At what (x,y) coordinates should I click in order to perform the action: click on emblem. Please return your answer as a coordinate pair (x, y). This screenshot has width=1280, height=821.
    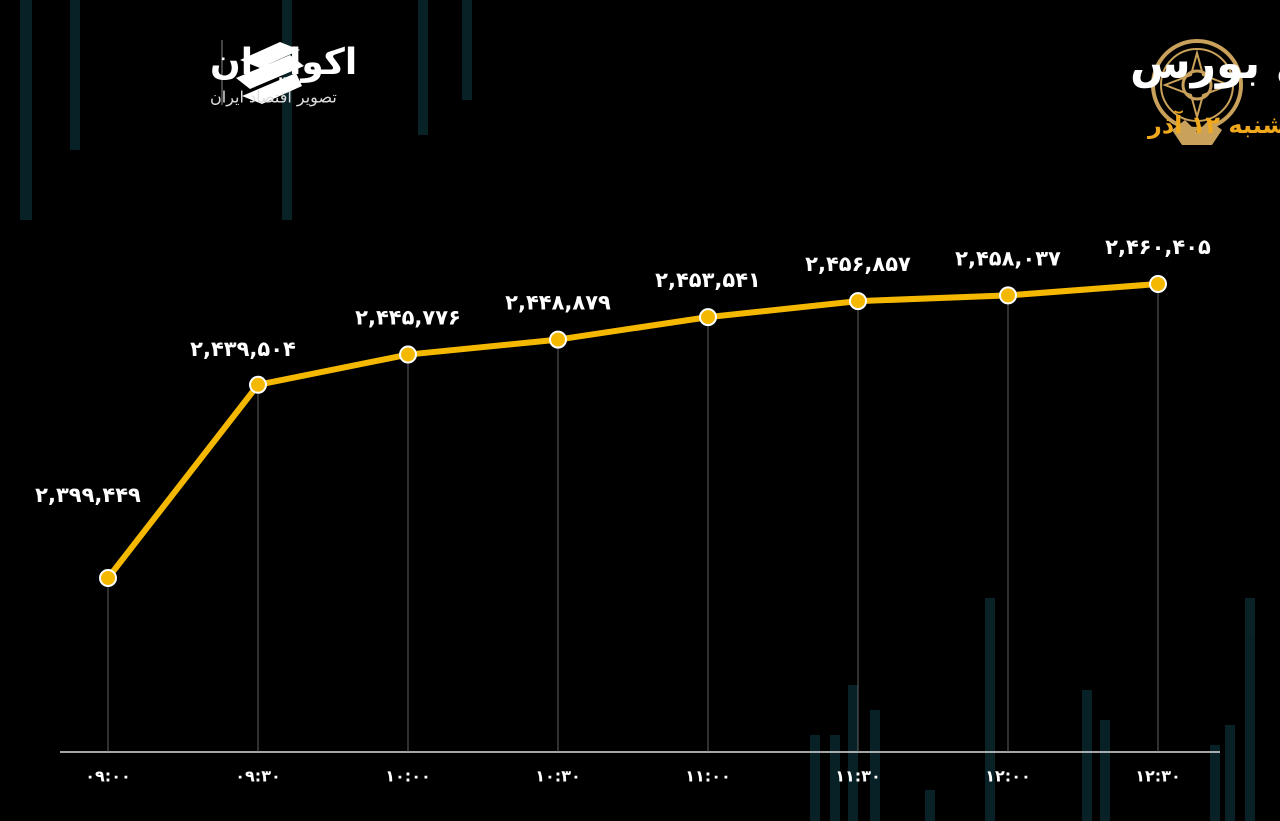
    Looking at the image, I should click on (1197, 92).